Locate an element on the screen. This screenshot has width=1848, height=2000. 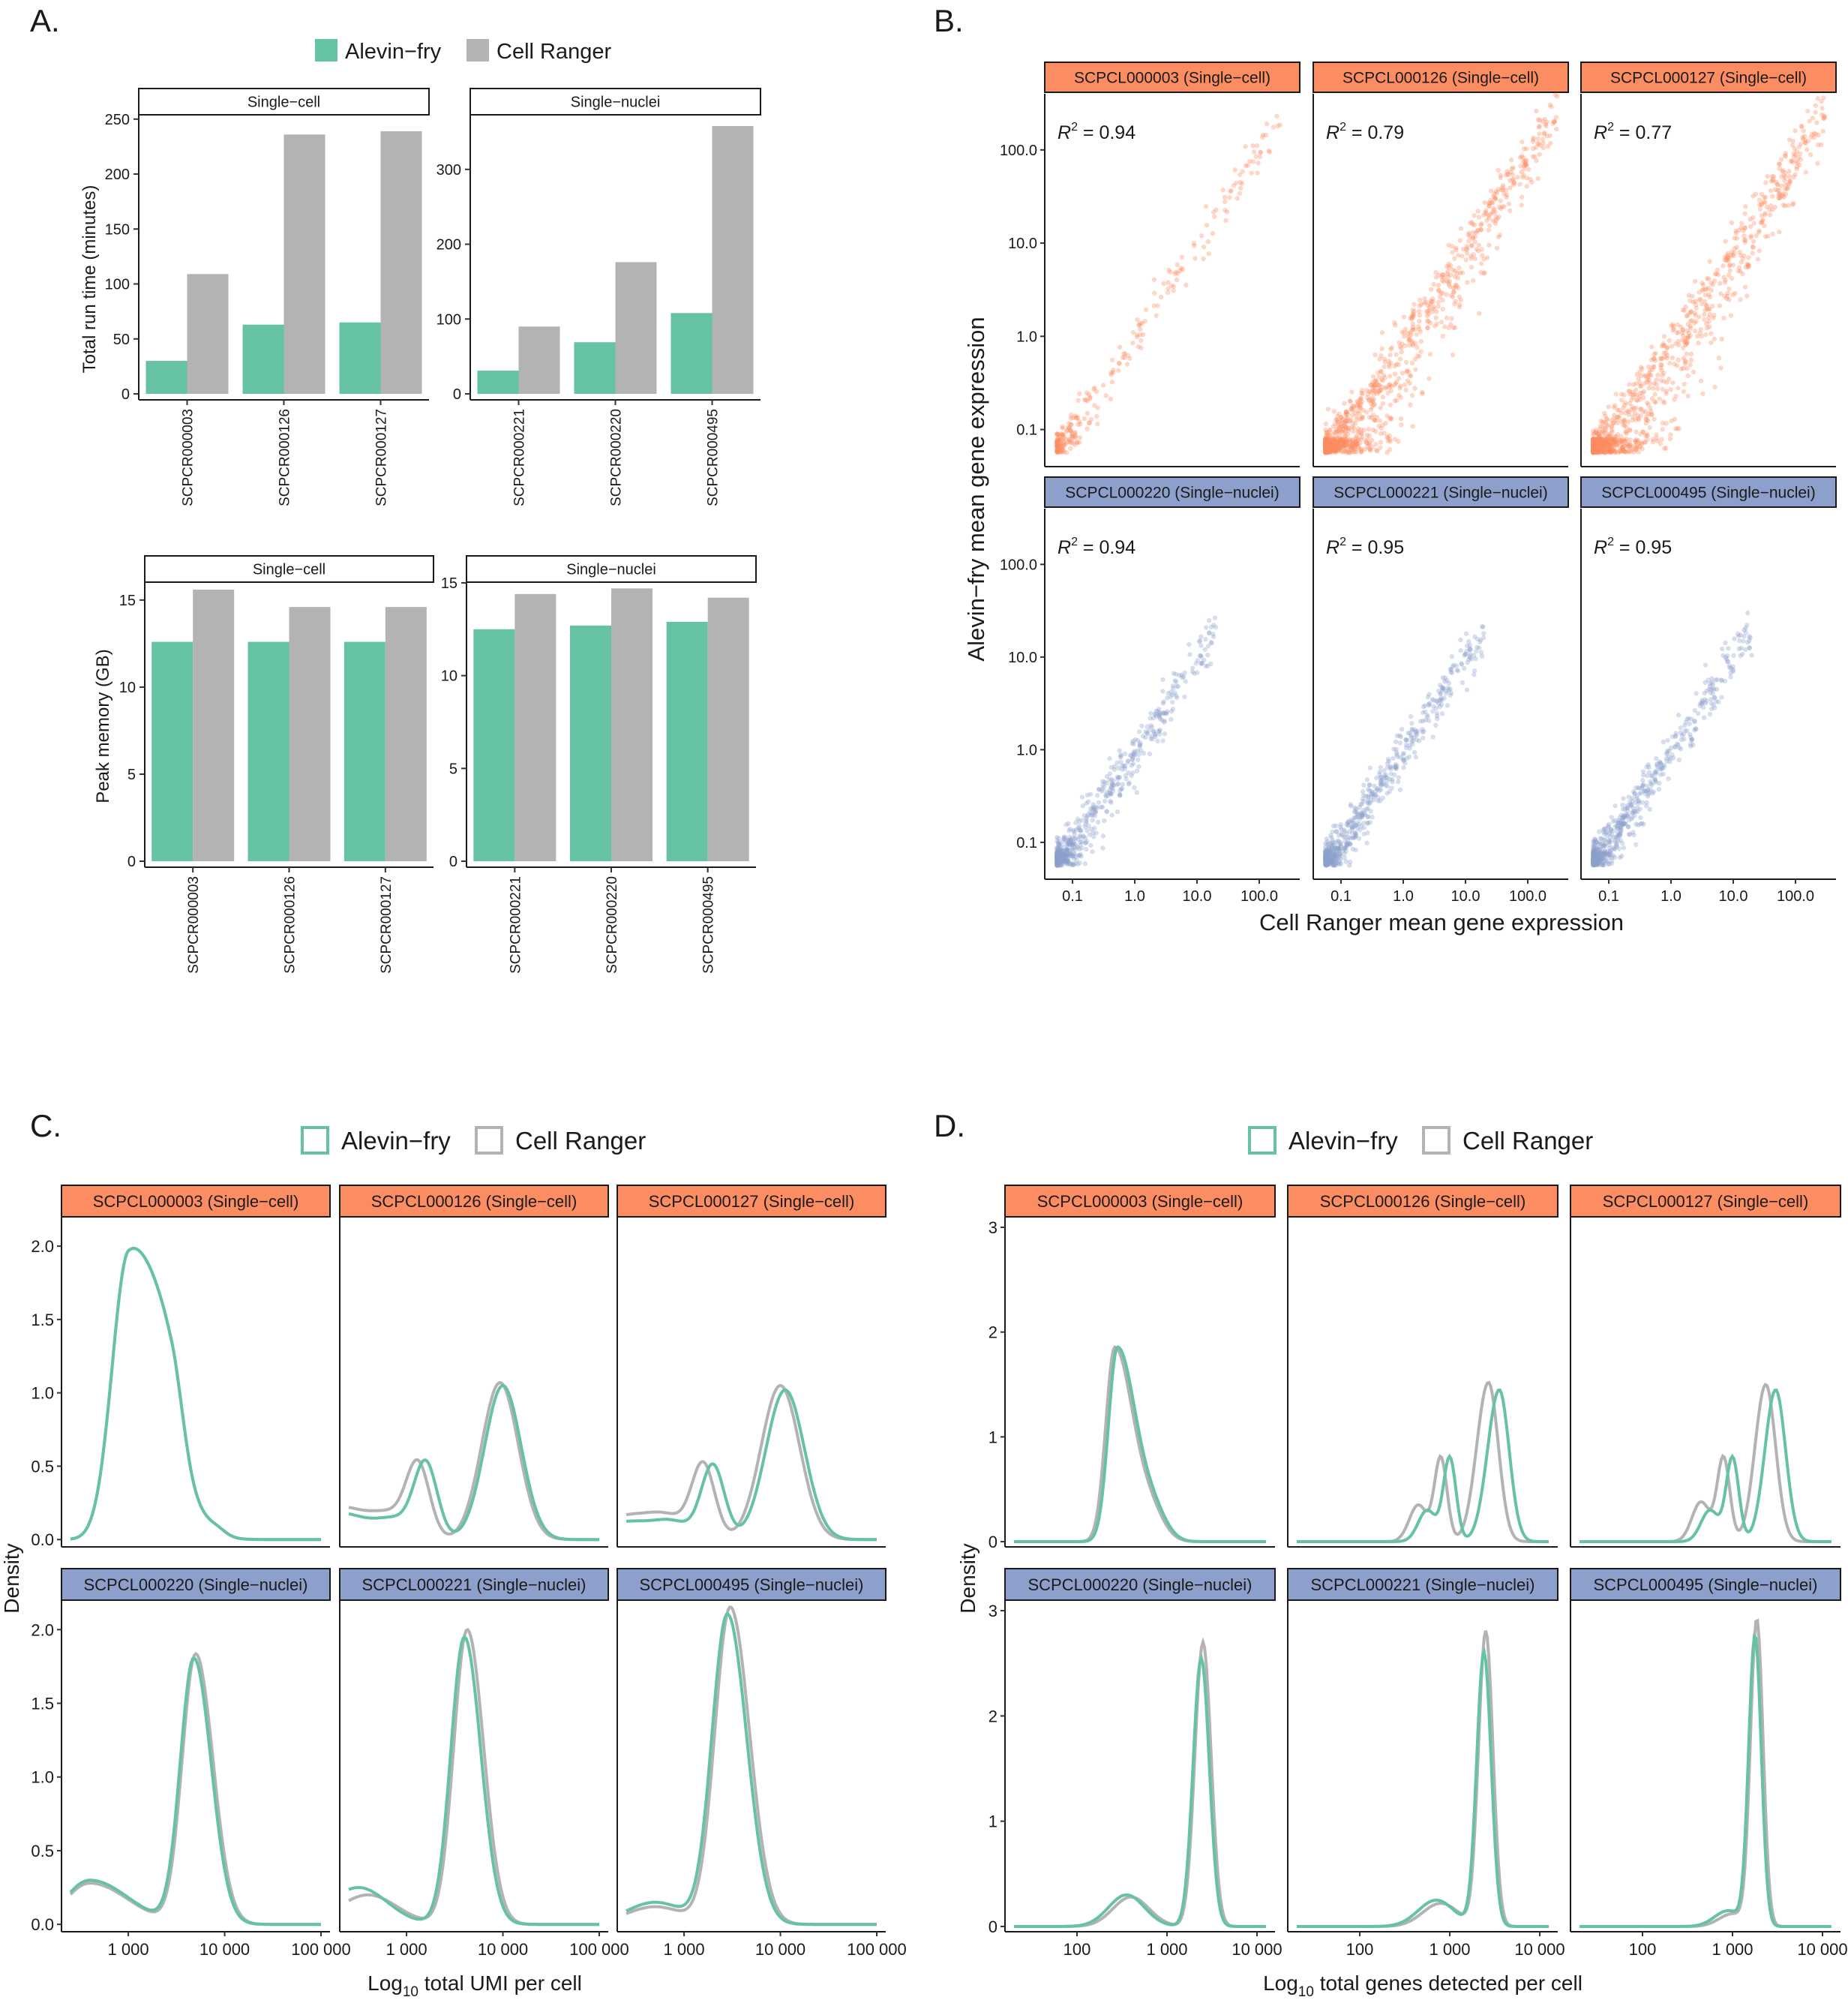
gD-facet-2-curve-alevin is located at coordinates (1706, 1465).